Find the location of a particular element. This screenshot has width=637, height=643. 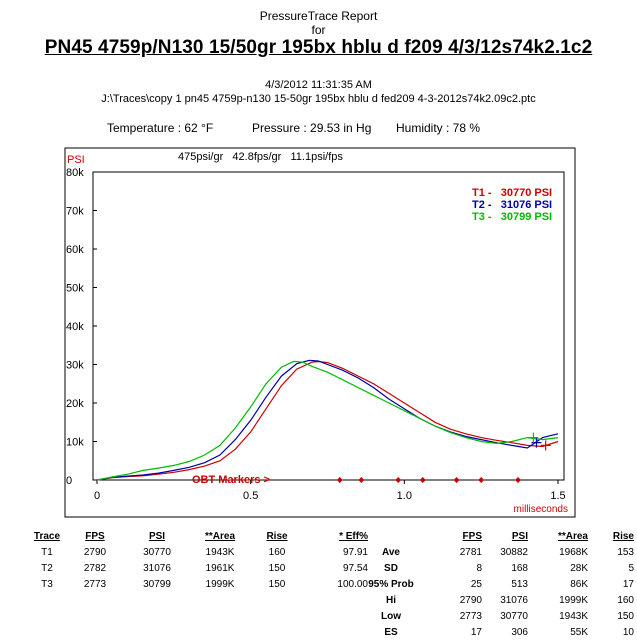

legend-entry-t3: T3 - 30799 PSI is located at coordinates (512, 217).